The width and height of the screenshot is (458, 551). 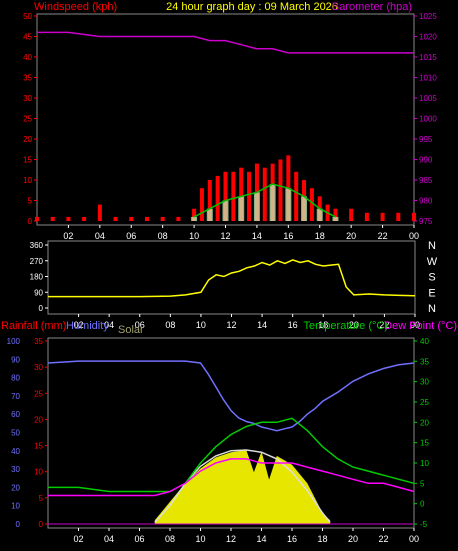 What do you see at coordinates (15, 414) in the screenshot?
I see `humidity-ytick-label: 60` at bounding box center [15, 414].